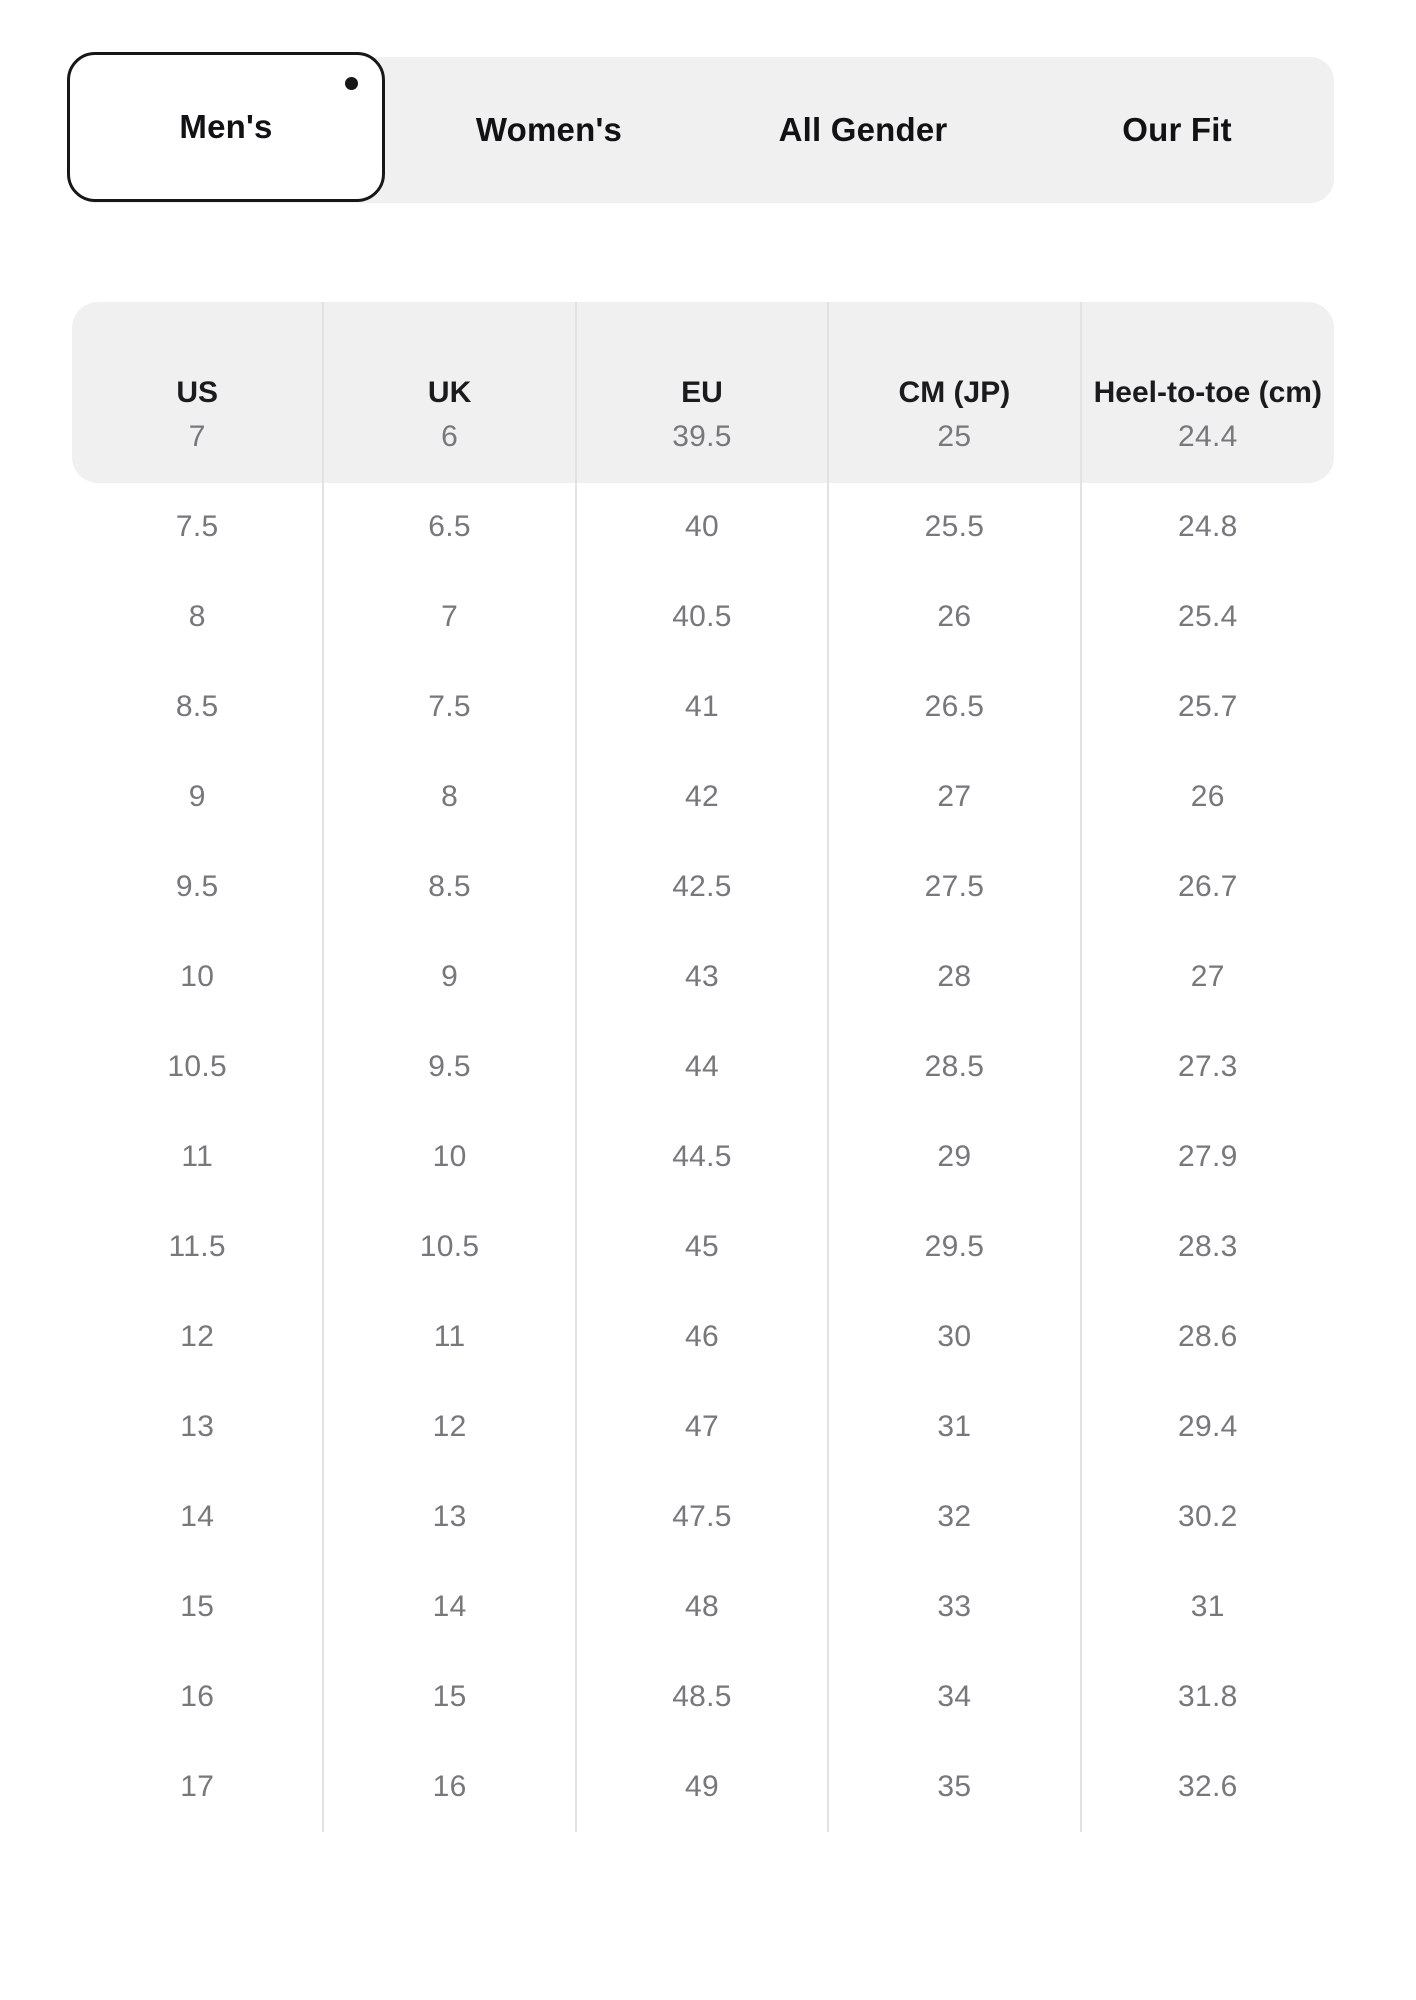  I want to click on size-cell: 30, so click(955, 1337).